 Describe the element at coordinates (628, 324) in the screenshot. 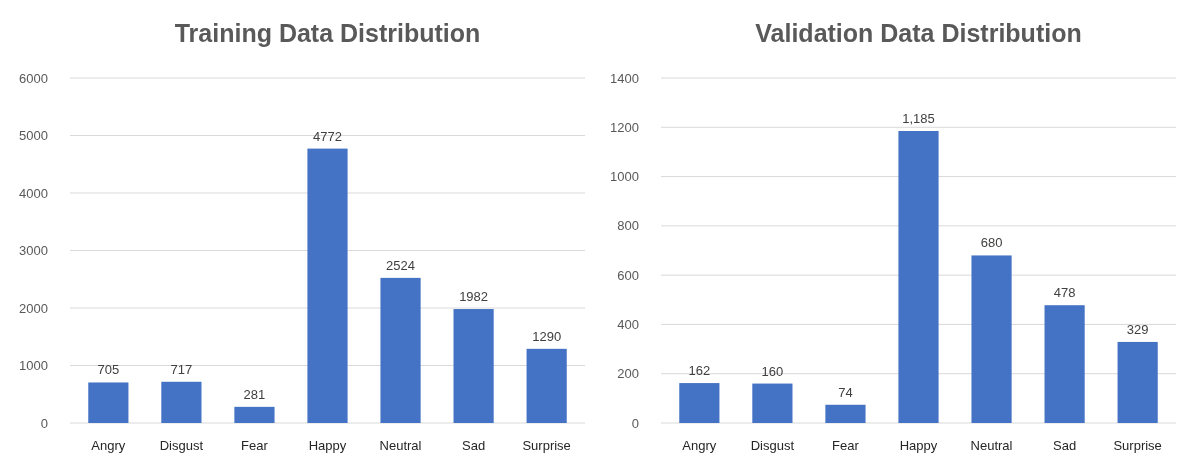

I see `y-tick-label: 400` at that location.